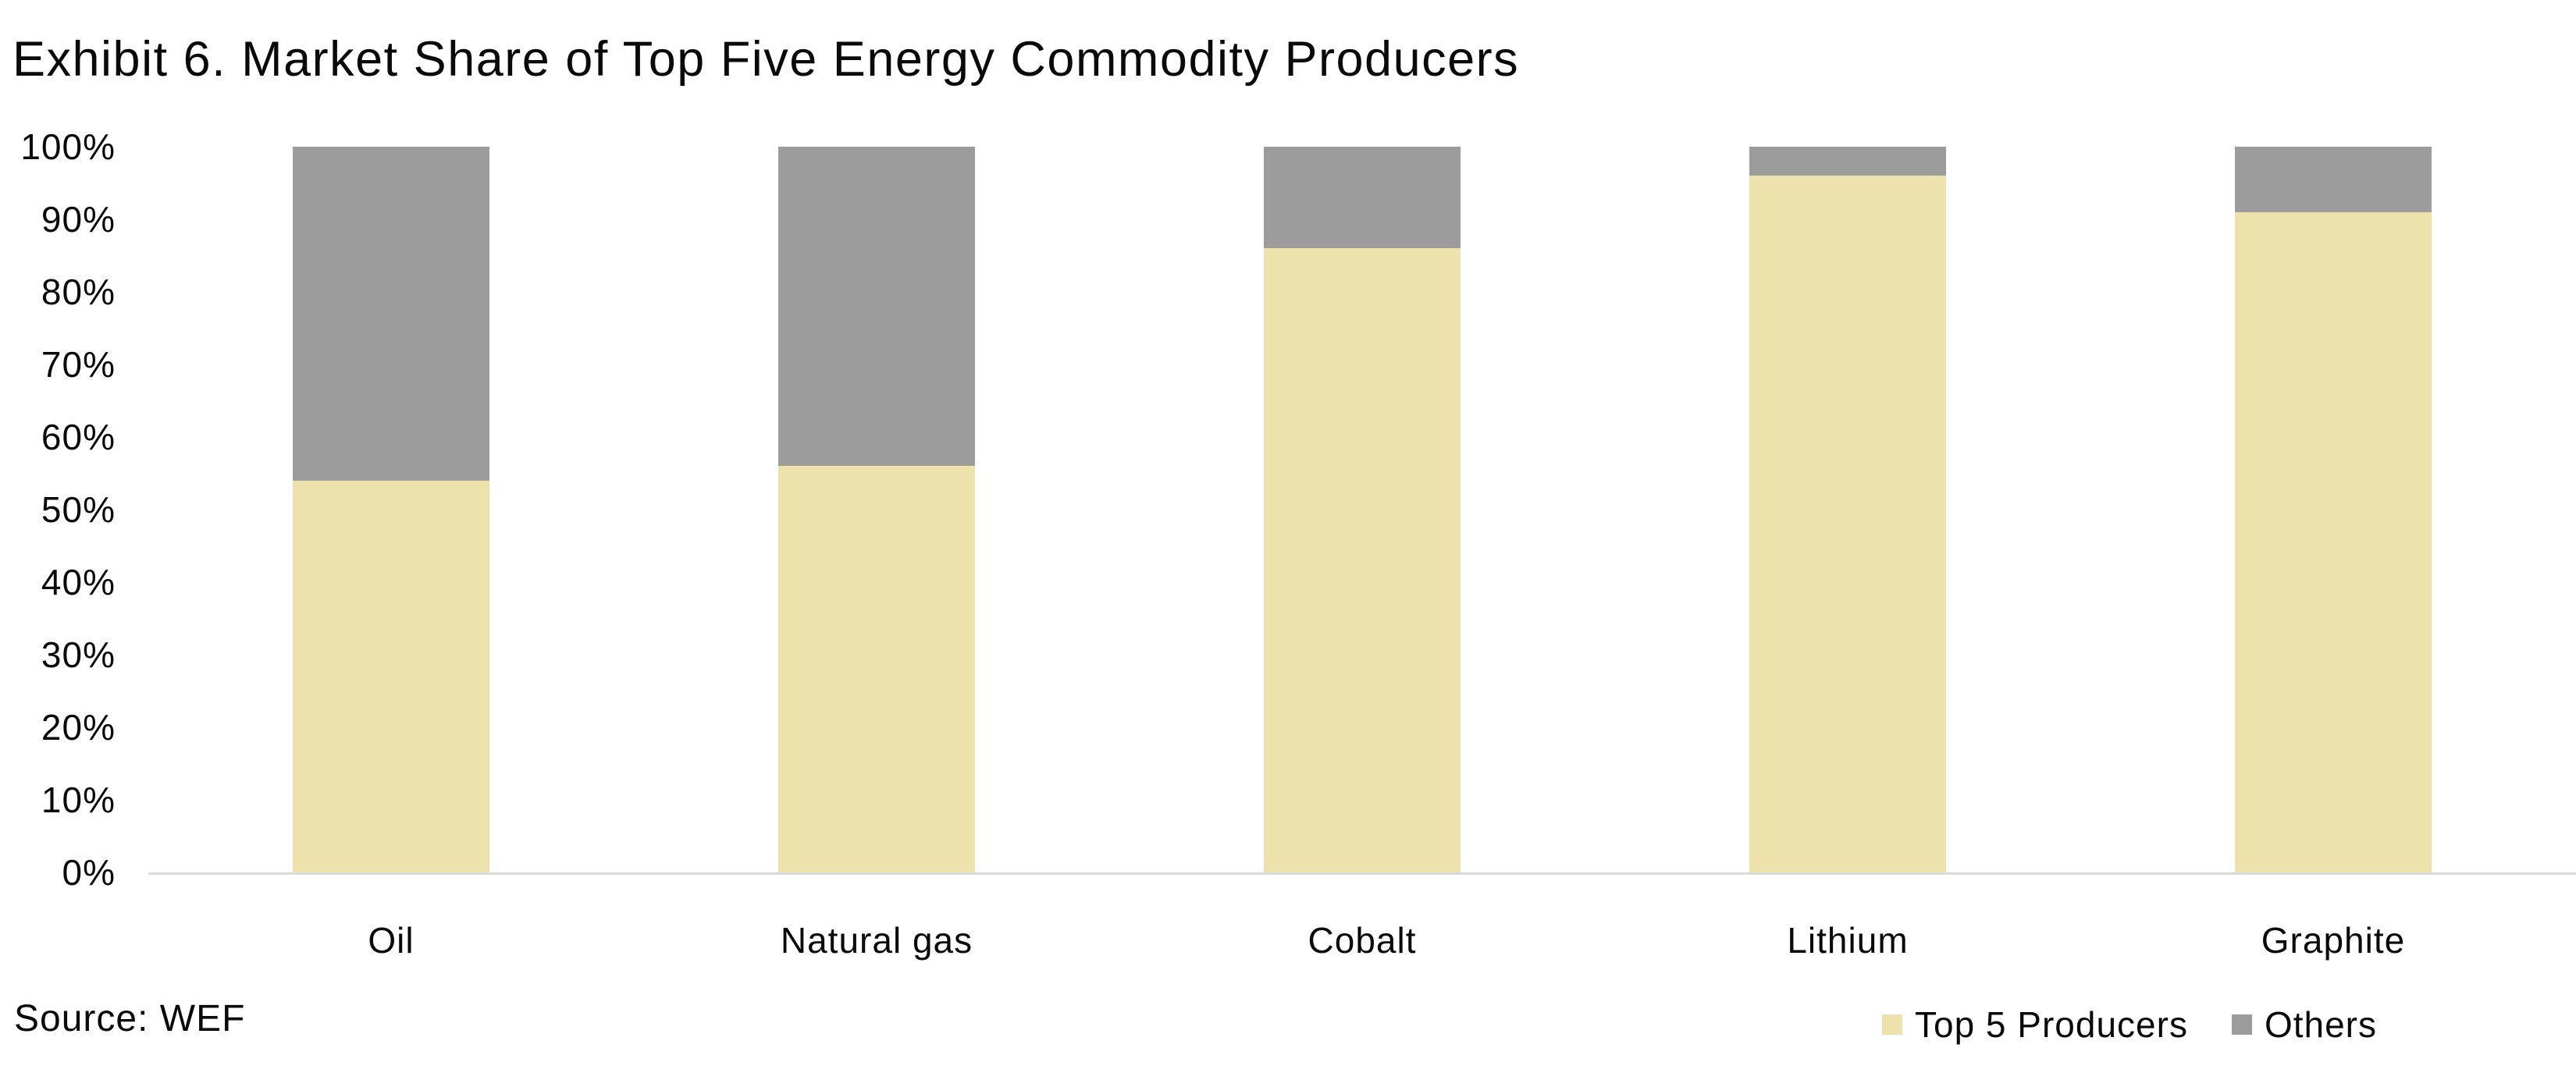 This screenshot has width=2576, height=1087. What do you see at coordinates (1848, 940) in the screenshot?
I see `category-label: Lithium` at bounding box center [1848, 940].